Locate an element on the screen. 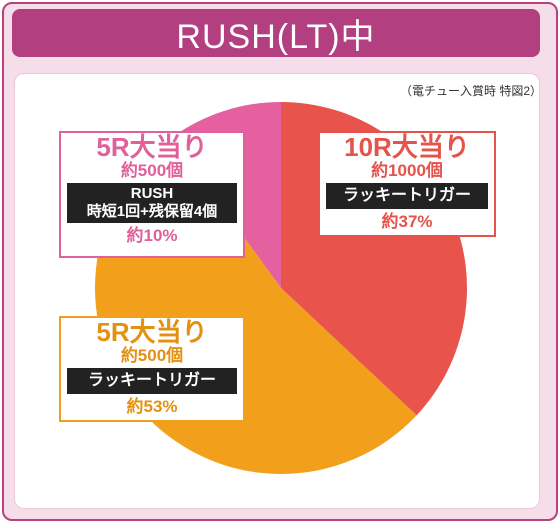 The width and height of the screenshot is (560, 523). label-5r-rush-badge-line1: RUSH is located at coordinates (152, 193).